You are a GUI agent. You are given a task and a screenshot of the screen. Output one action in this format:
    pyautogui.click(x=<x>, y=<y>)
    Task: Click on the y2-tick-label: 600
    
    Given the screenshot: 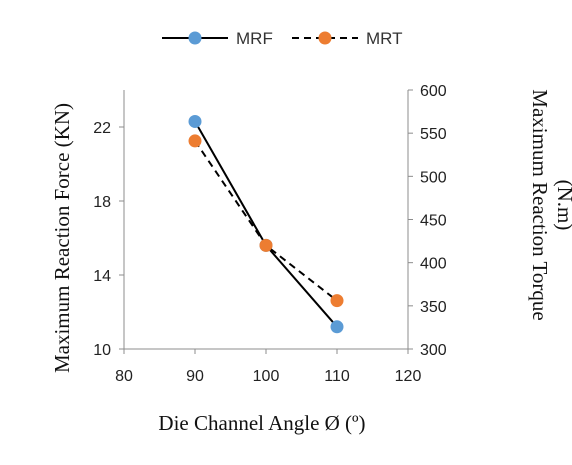 What is the action you would take?
    pyautogui.click(x=433, y=91)
    